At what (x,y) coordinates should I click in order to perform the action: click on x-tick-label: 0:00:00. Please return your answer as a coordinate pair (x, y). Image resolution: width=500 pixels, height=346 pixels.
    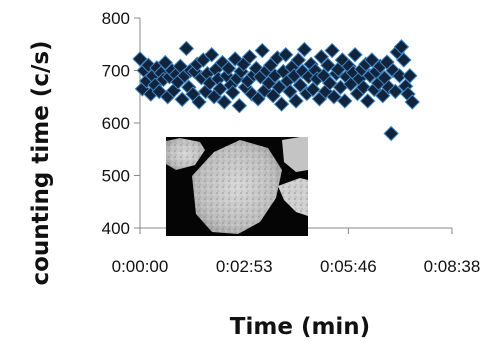
    Looking at the image, I should click on (140, 266).